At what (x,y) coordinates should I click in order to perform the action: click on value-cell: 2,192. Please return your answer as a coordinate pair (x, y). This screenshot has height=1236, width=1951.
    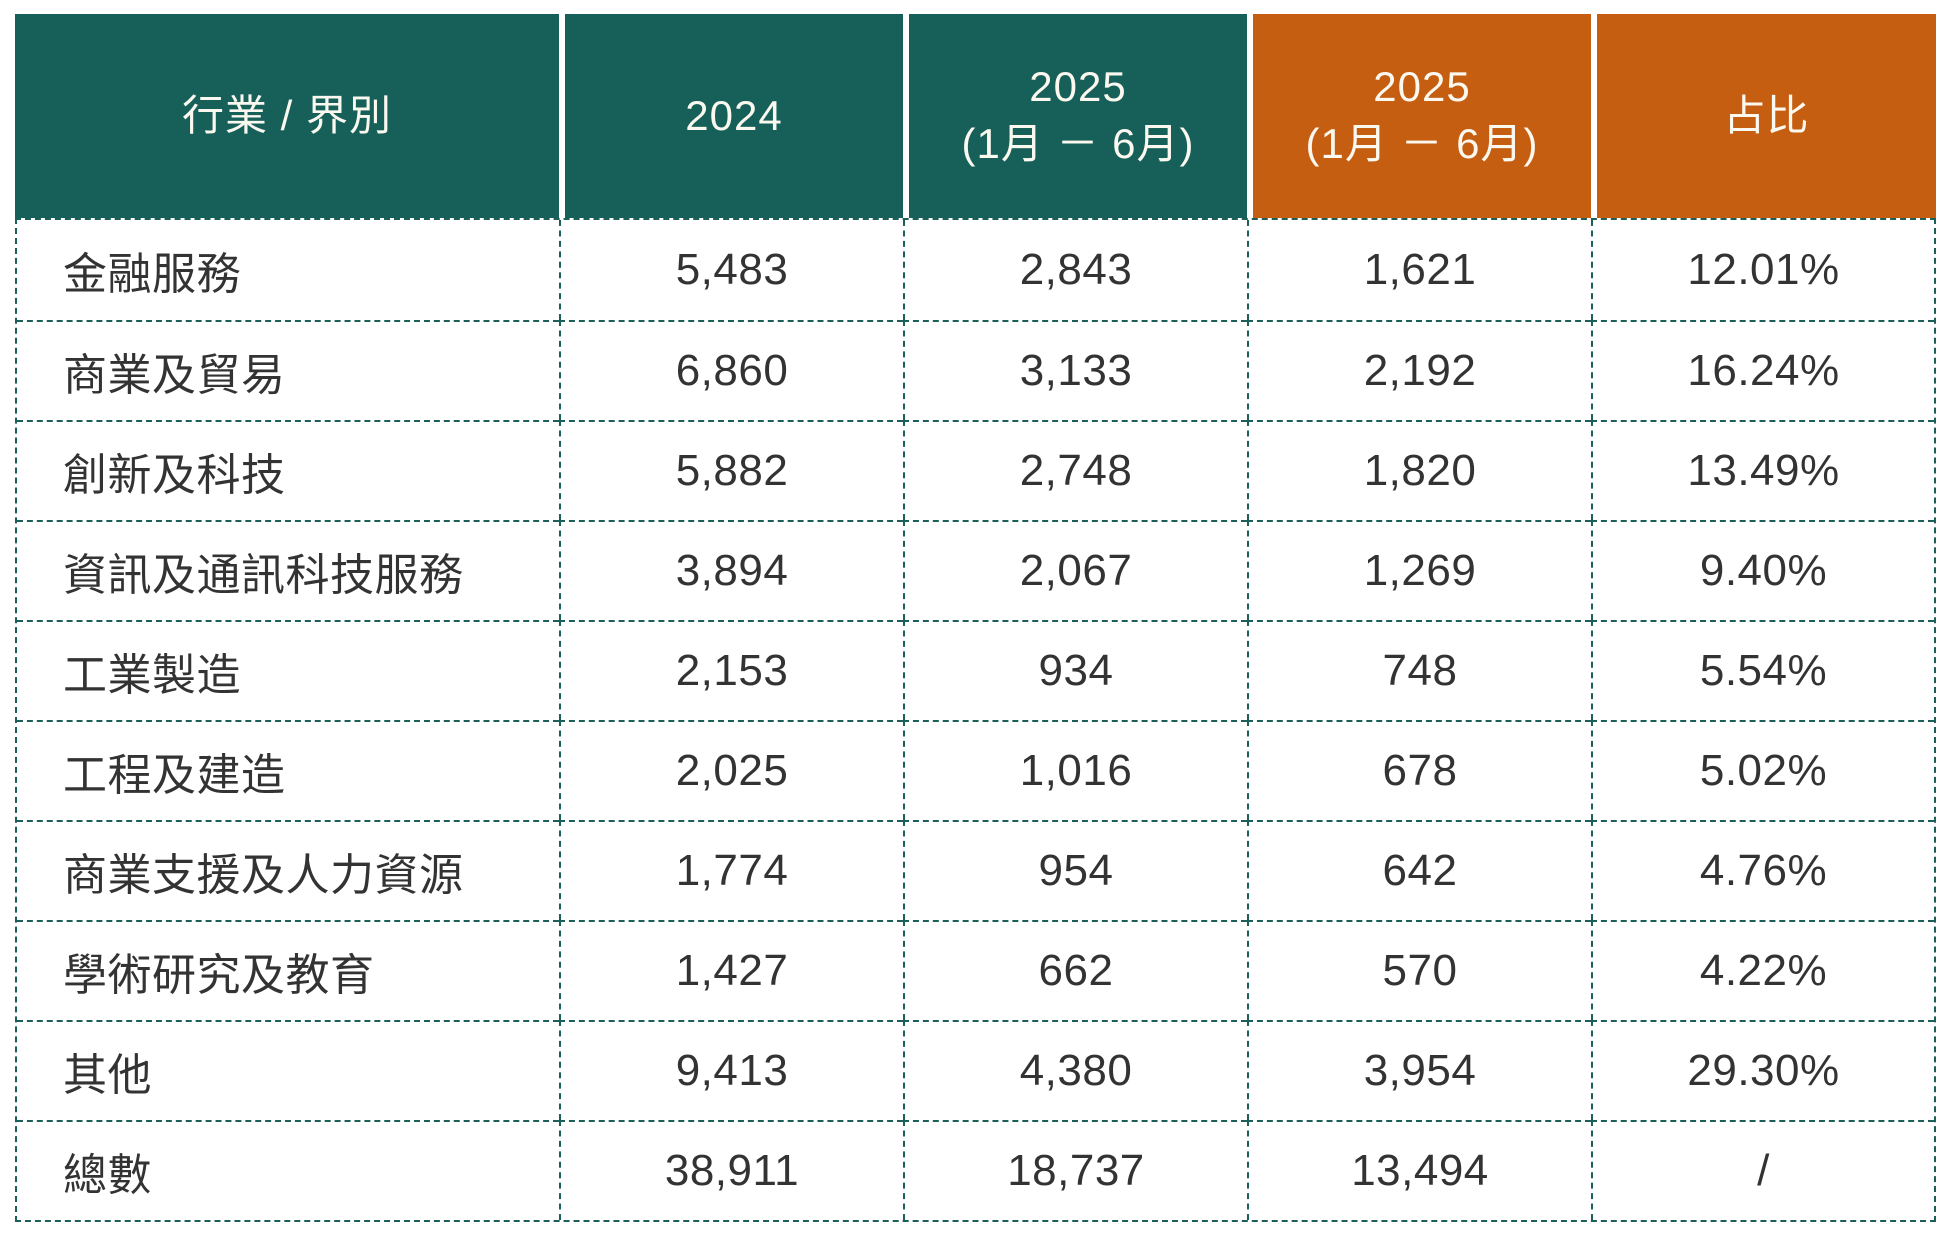
    Looking at the image, I should click on (1419, 370).